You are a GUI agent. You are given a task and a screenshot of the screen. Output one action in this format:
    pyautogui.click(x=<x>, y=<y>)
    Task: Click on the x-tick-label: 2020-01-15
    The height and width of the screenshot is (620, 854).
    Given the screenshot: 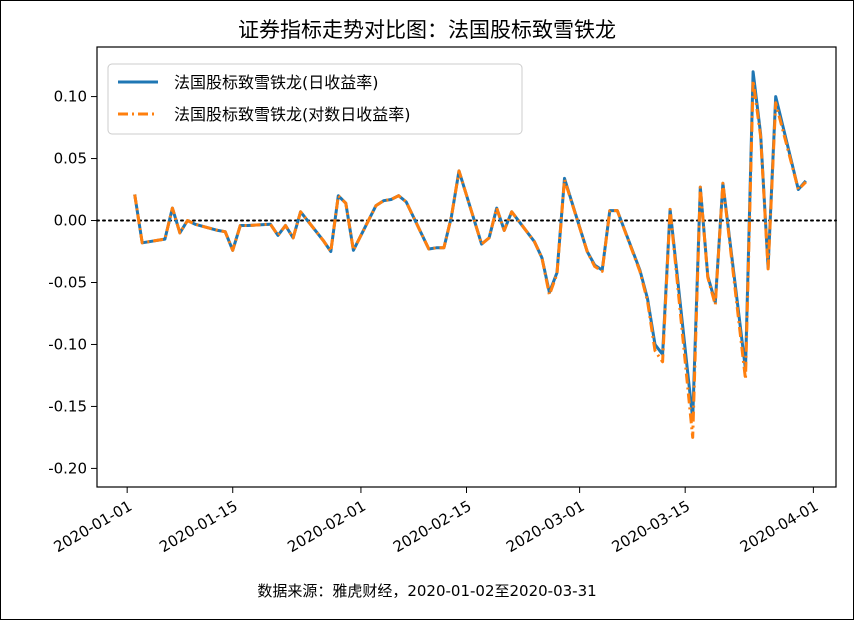 What is the action you would take?
    pyautogui.click(x=198, y=526)
    